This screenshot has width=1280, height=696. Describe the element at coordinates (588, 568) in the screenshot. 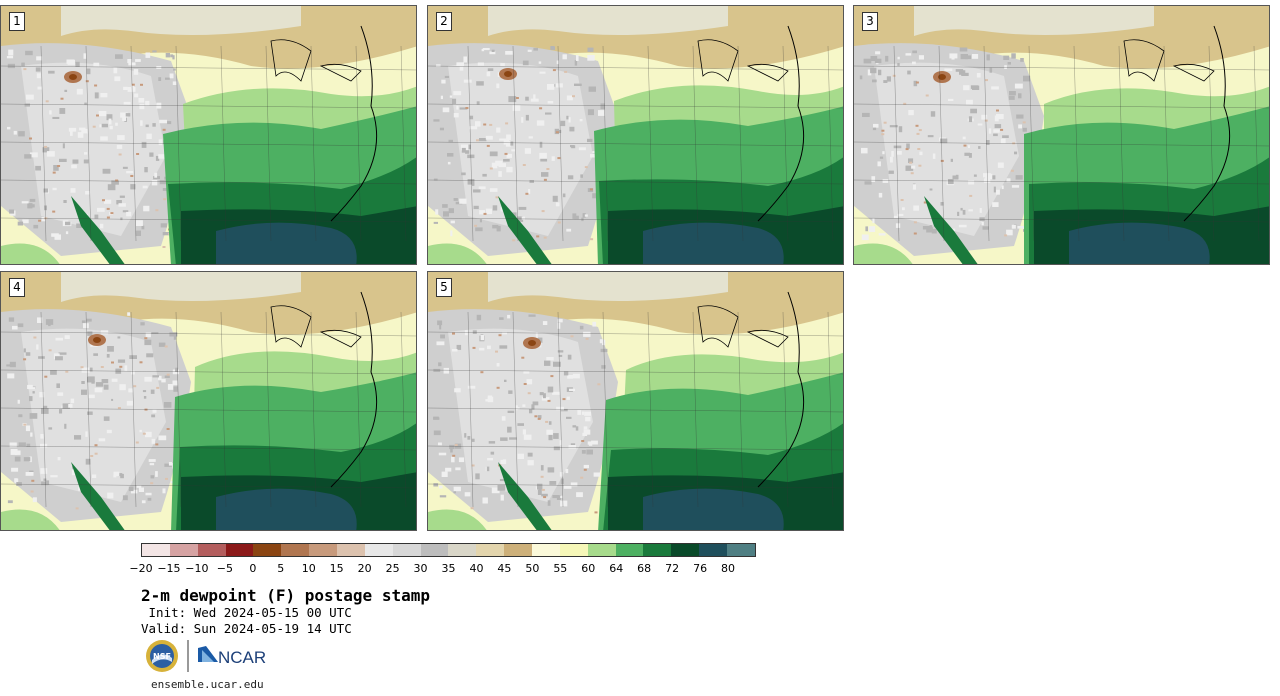

I see `colorbar-tick-label: 60` at that location.